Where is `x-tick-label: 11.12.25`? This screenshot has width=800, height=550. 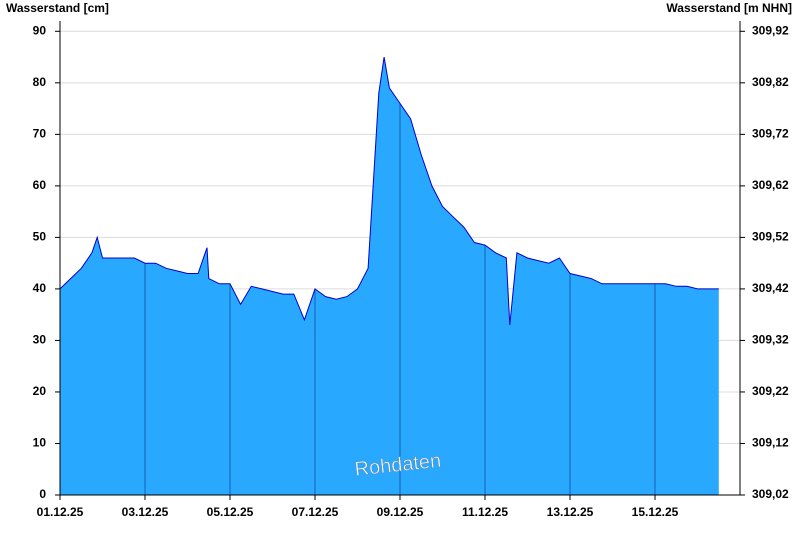
x-tick-label: 11.12.25 is located at coordinates (485, 512).